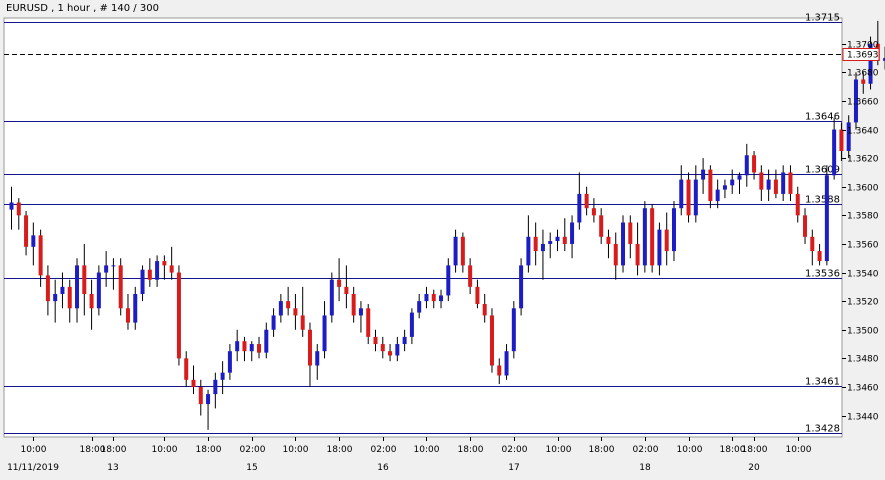 The height and width of the screenshot is (480, 885). What do you see at coordinates (863, 46) in the screenshot?
I see `y-tick-label: 1.3700` at bounding box center [863, 46].